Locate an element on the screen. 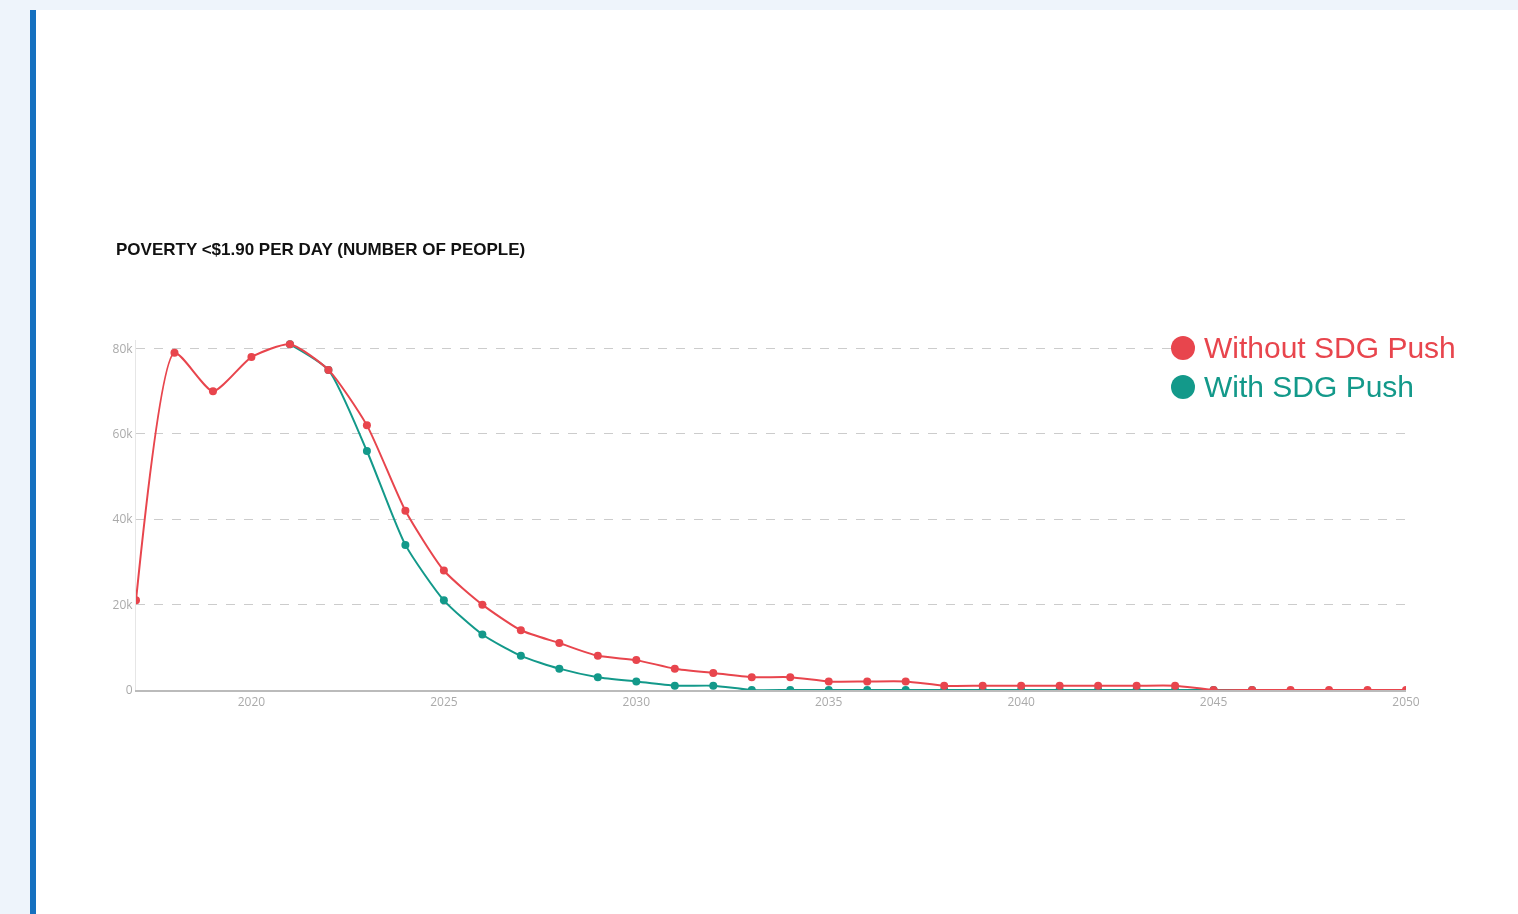 Image resolution: width=1518 pixels, height=914 pixels. legend-label: Without SDG Push is located at coordinates (1330, 348).